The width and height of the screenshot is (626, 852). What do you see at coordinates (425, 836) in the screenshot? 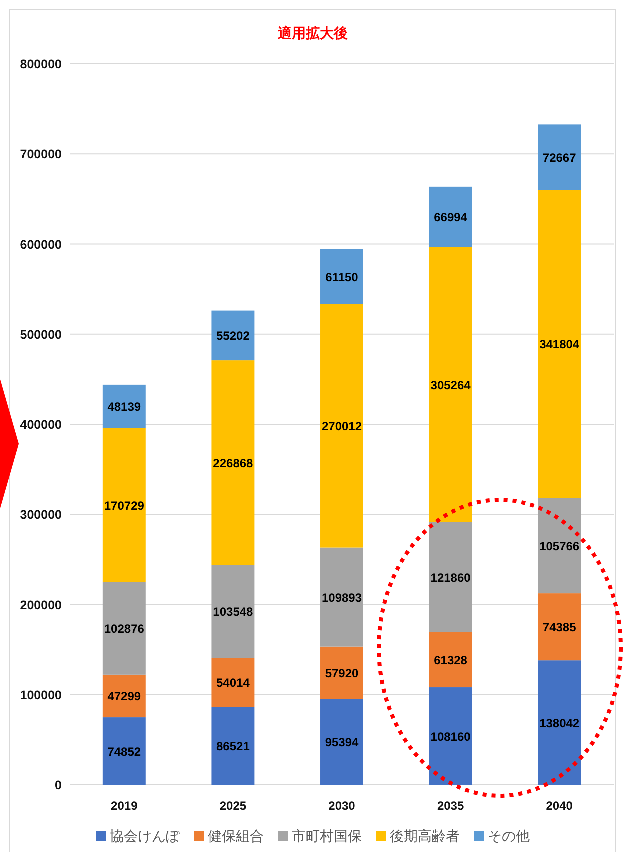
I see `legend-label: 後期高齢者` at bounding box center [425, 836].